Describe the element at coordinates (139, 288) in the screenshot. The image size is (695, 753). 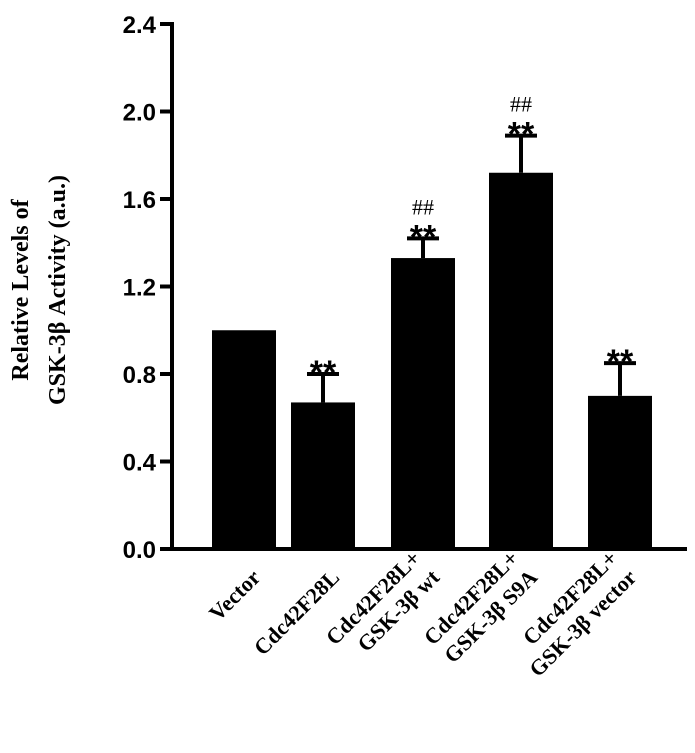
I see `y-tick-label: 1.2` at that location.